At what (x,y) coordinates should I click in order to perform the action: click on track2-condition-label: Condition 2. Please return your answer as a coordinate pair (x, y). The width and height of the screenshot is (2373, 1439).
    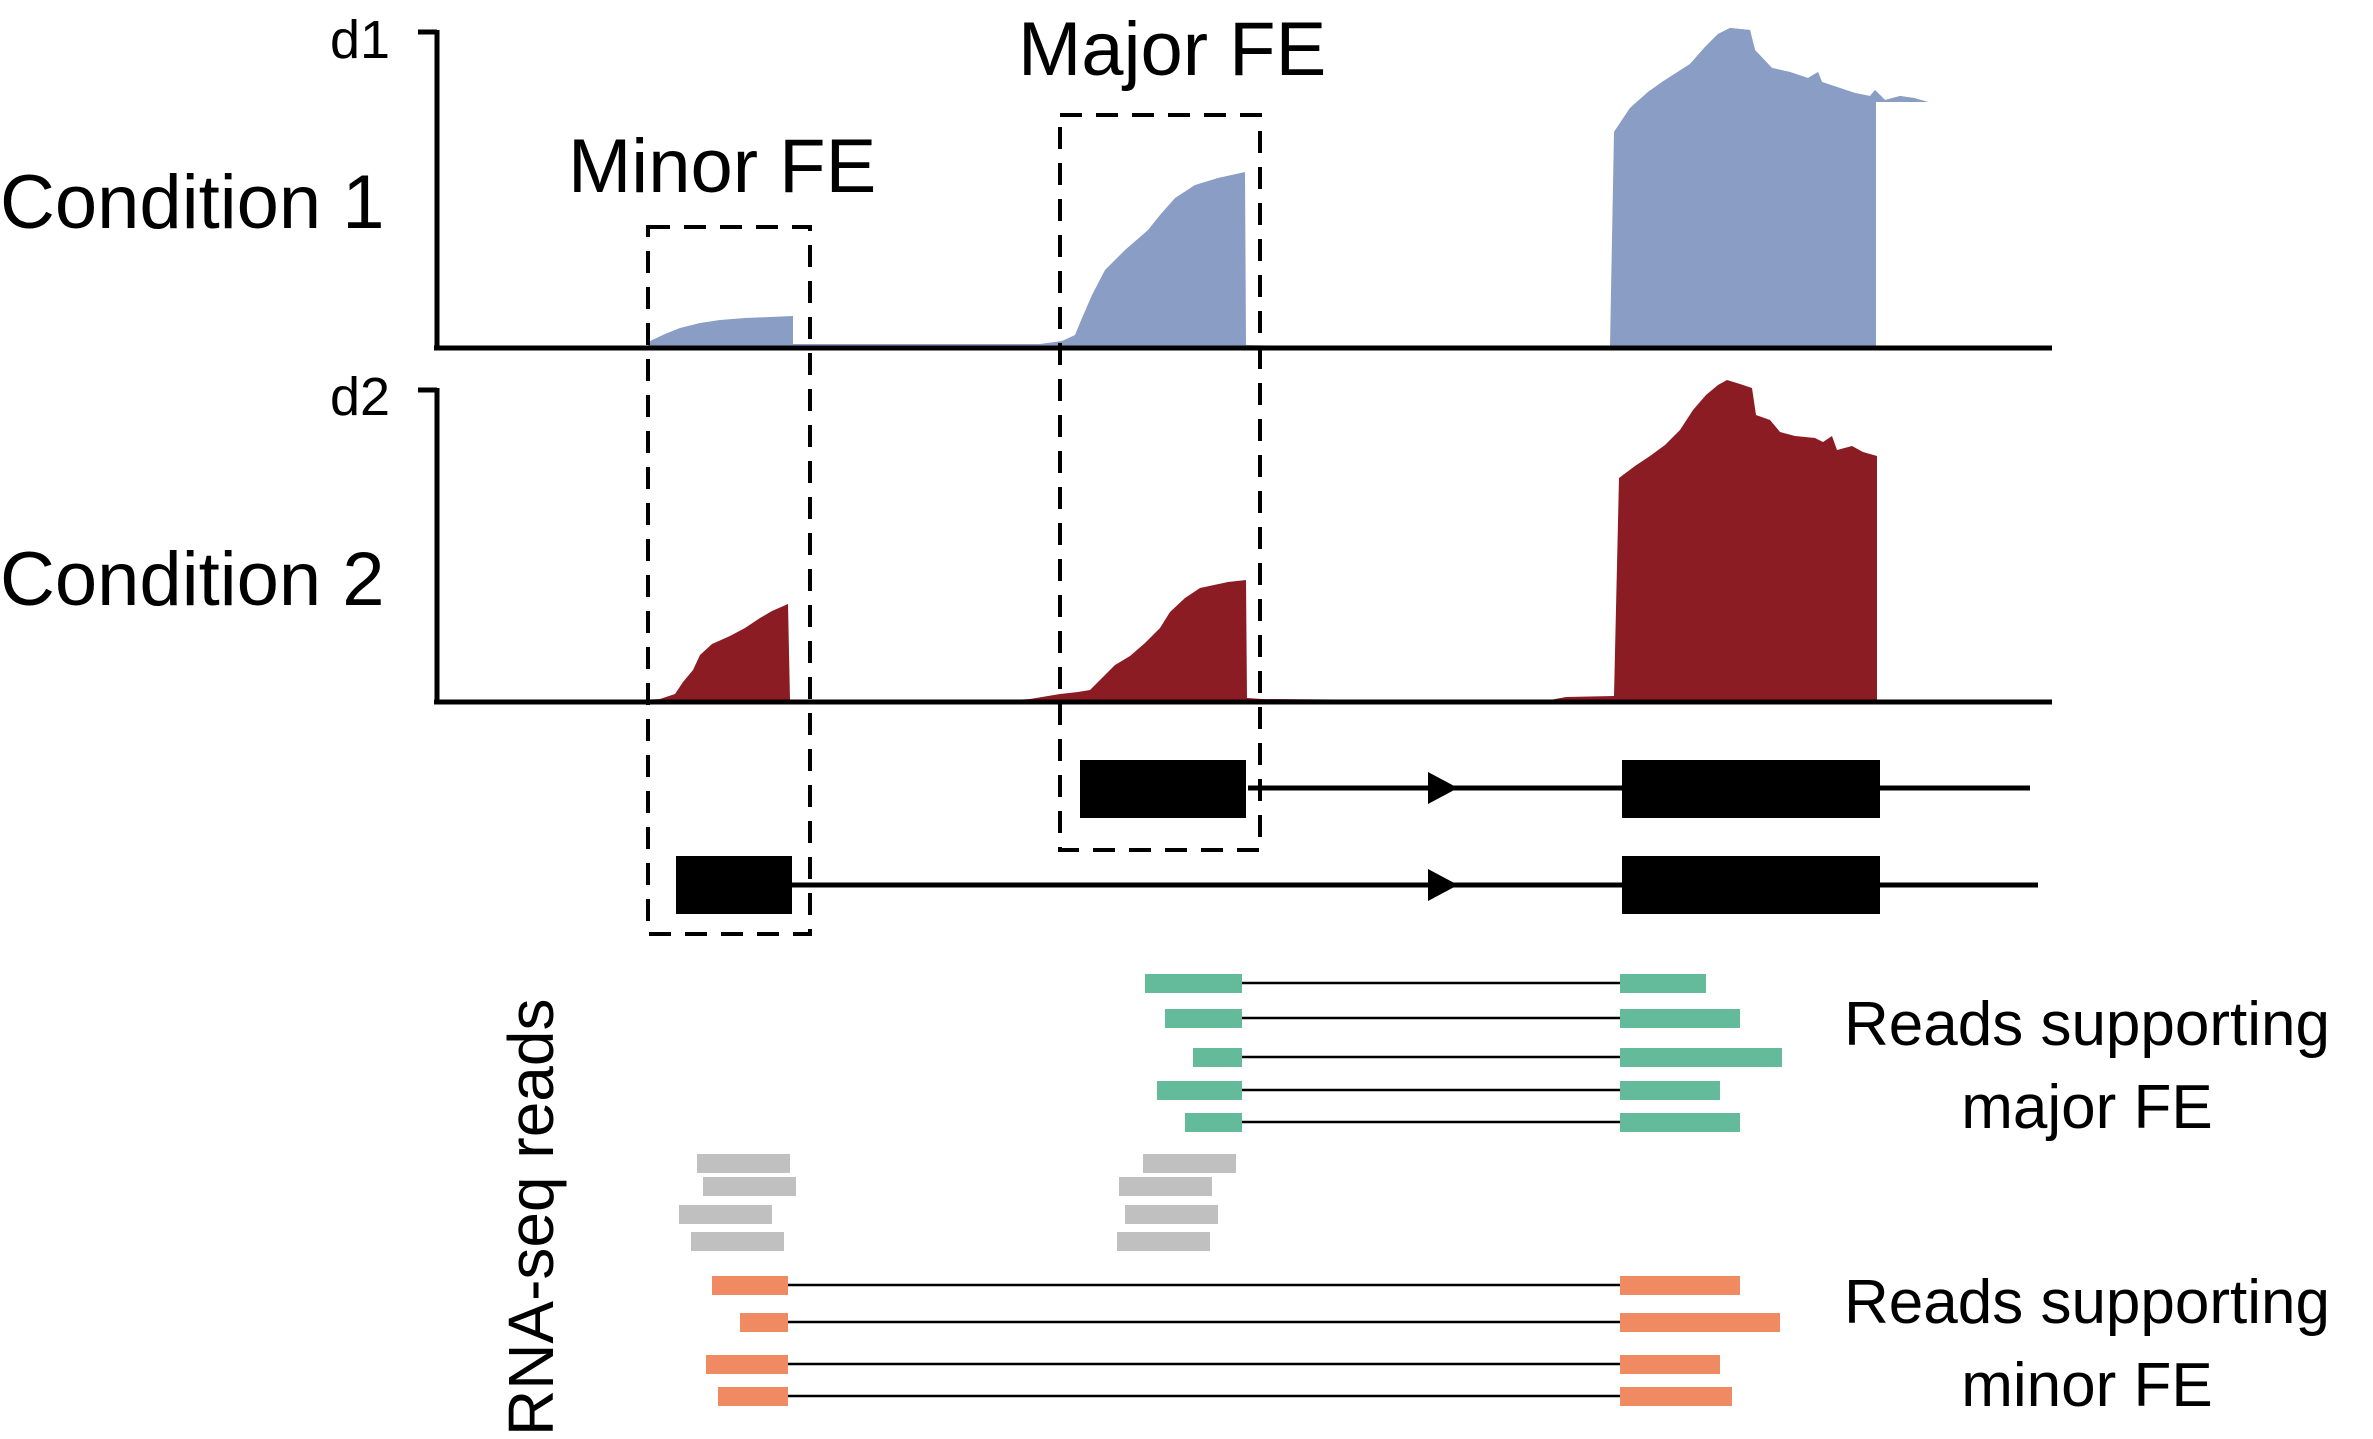
    Looking at the image, I should click on (192, 579).